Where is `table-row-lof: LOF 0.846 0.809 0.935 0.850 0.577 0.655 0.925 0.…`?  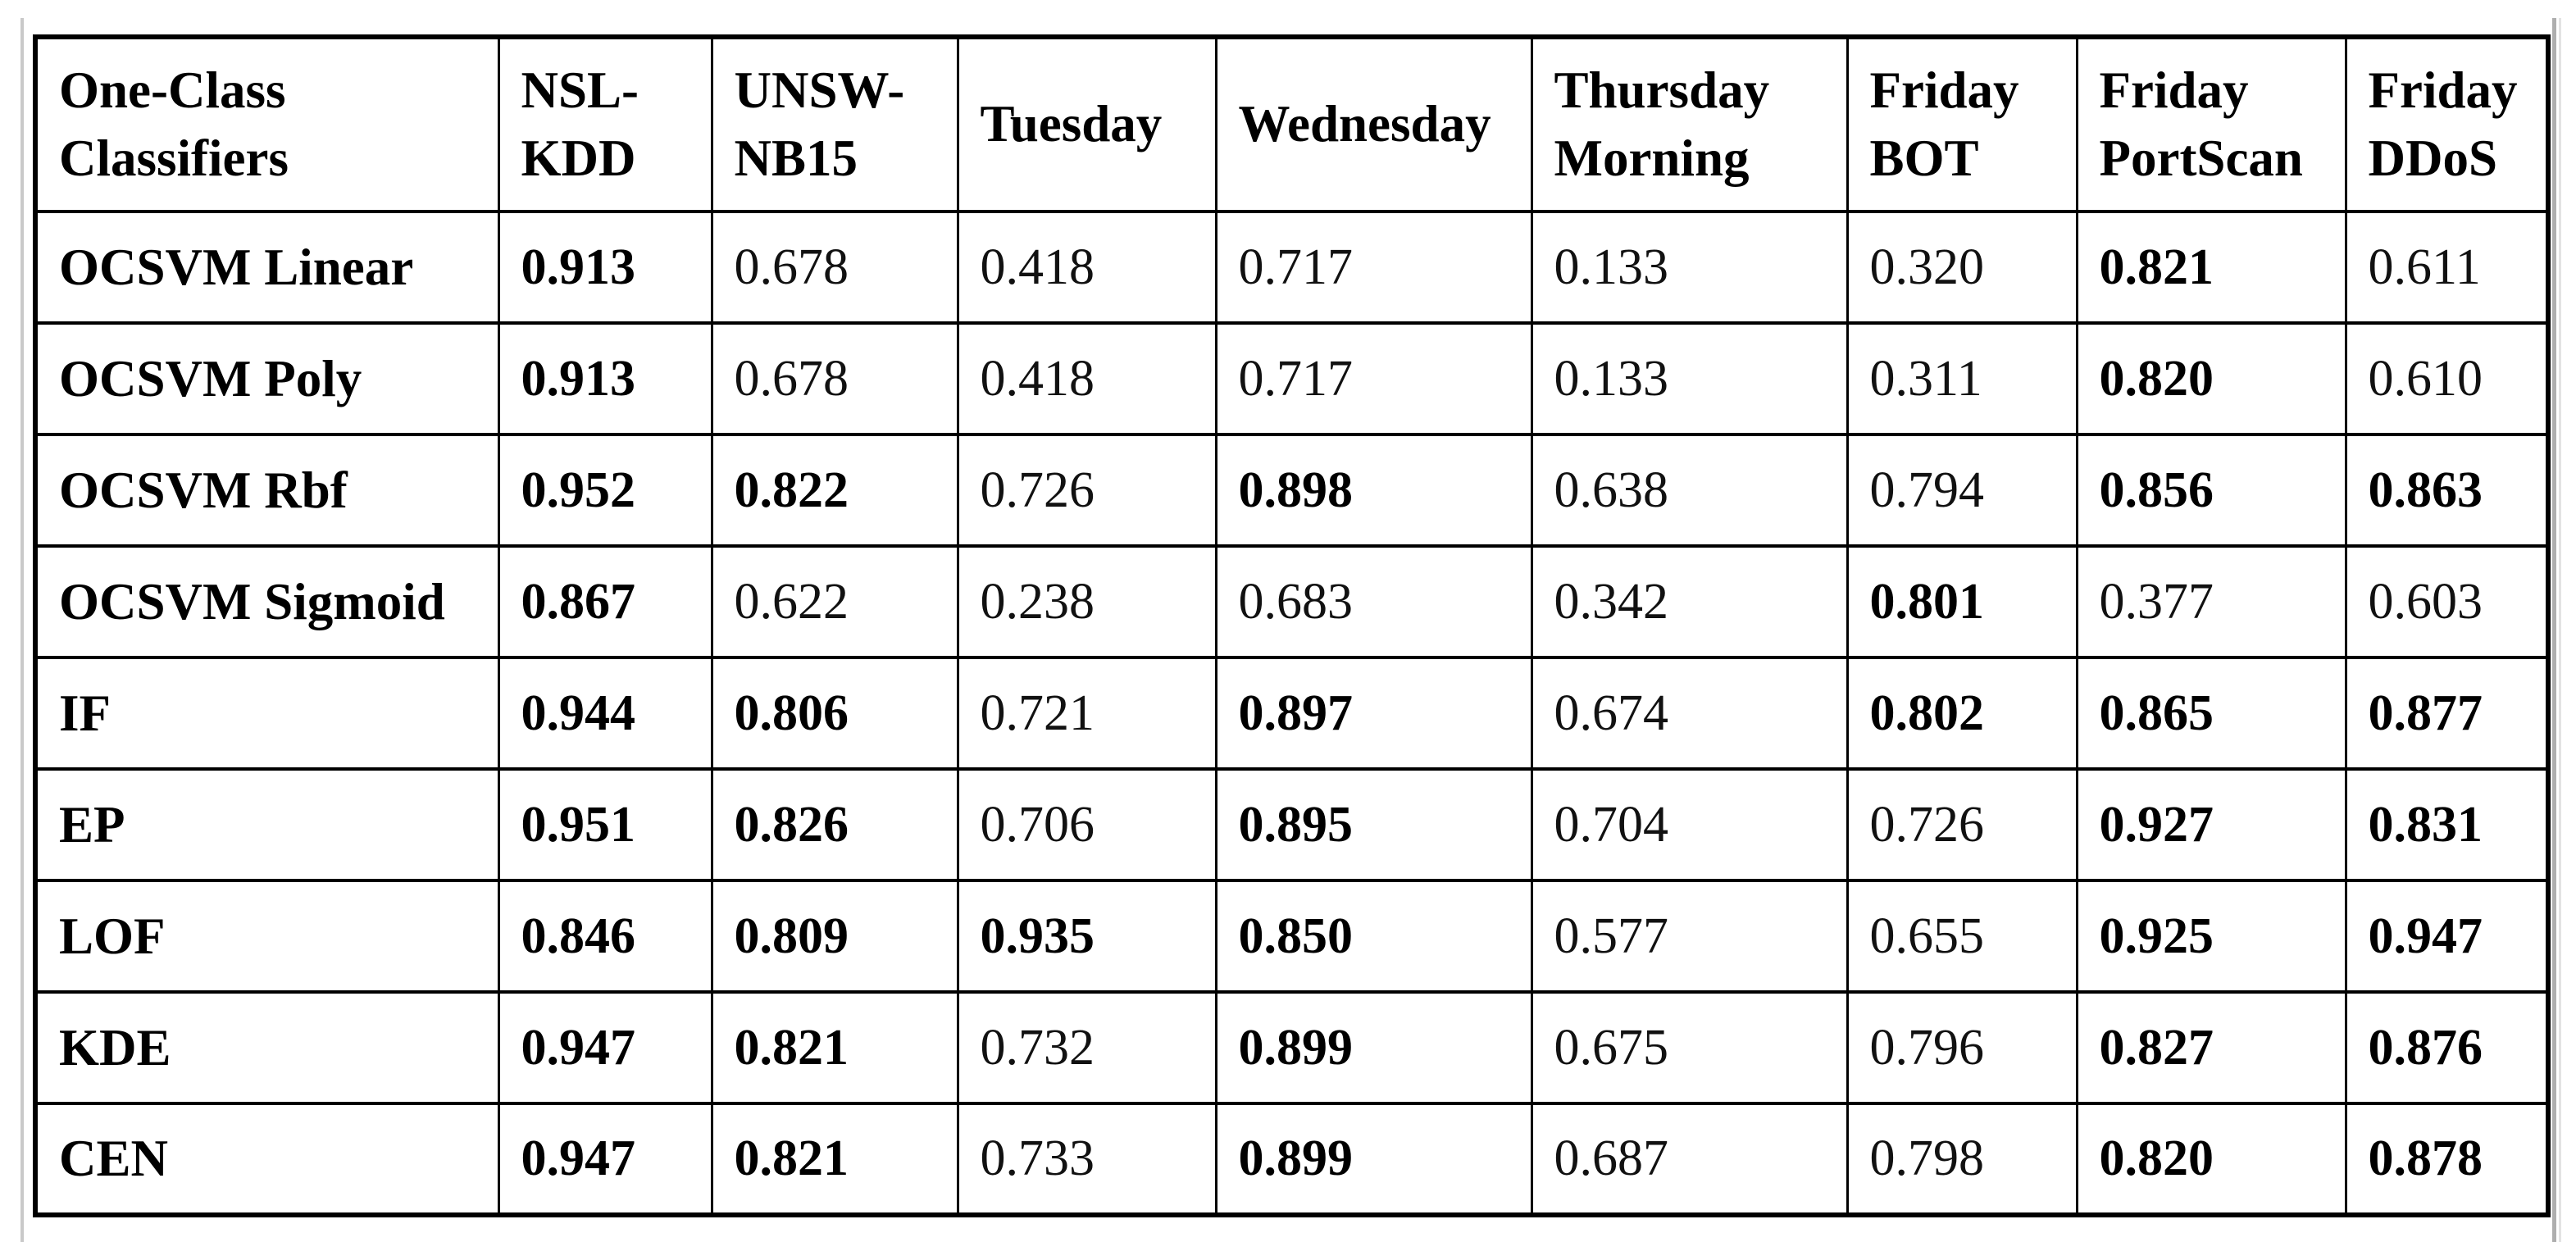
table-row-lof: LOF 0.846 0.809 0.935 0.850 0.577 0.655 0.925 0.… is located at coordinates (1292, 936).